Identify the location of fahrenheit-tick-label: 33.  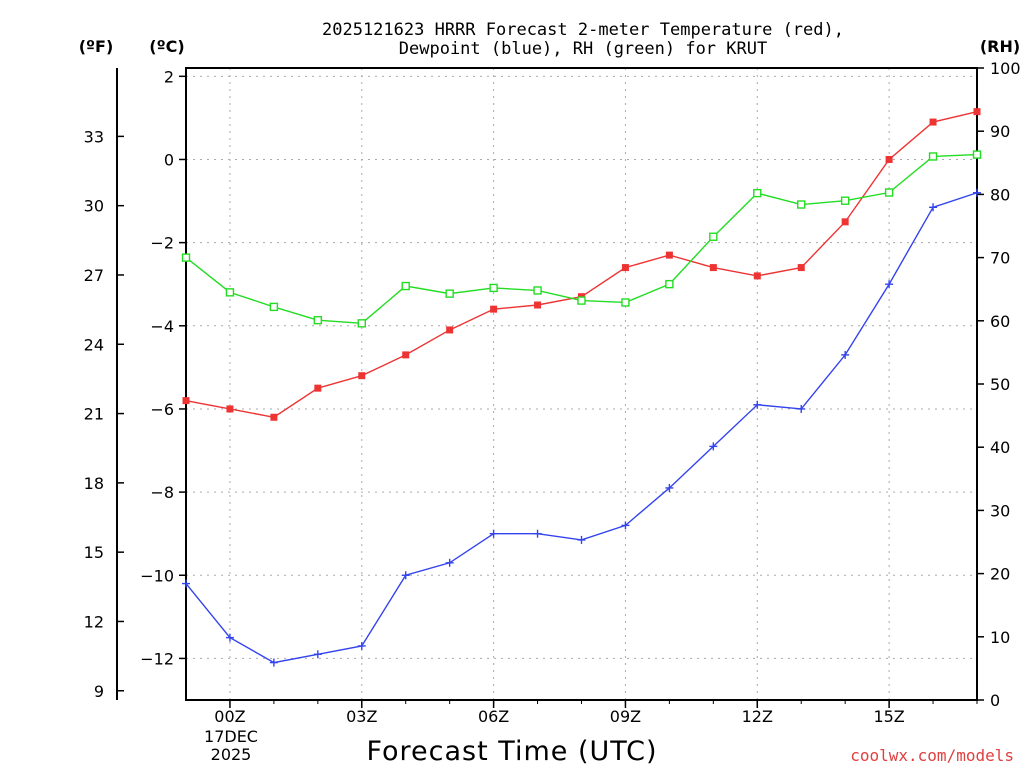
(94, 136).